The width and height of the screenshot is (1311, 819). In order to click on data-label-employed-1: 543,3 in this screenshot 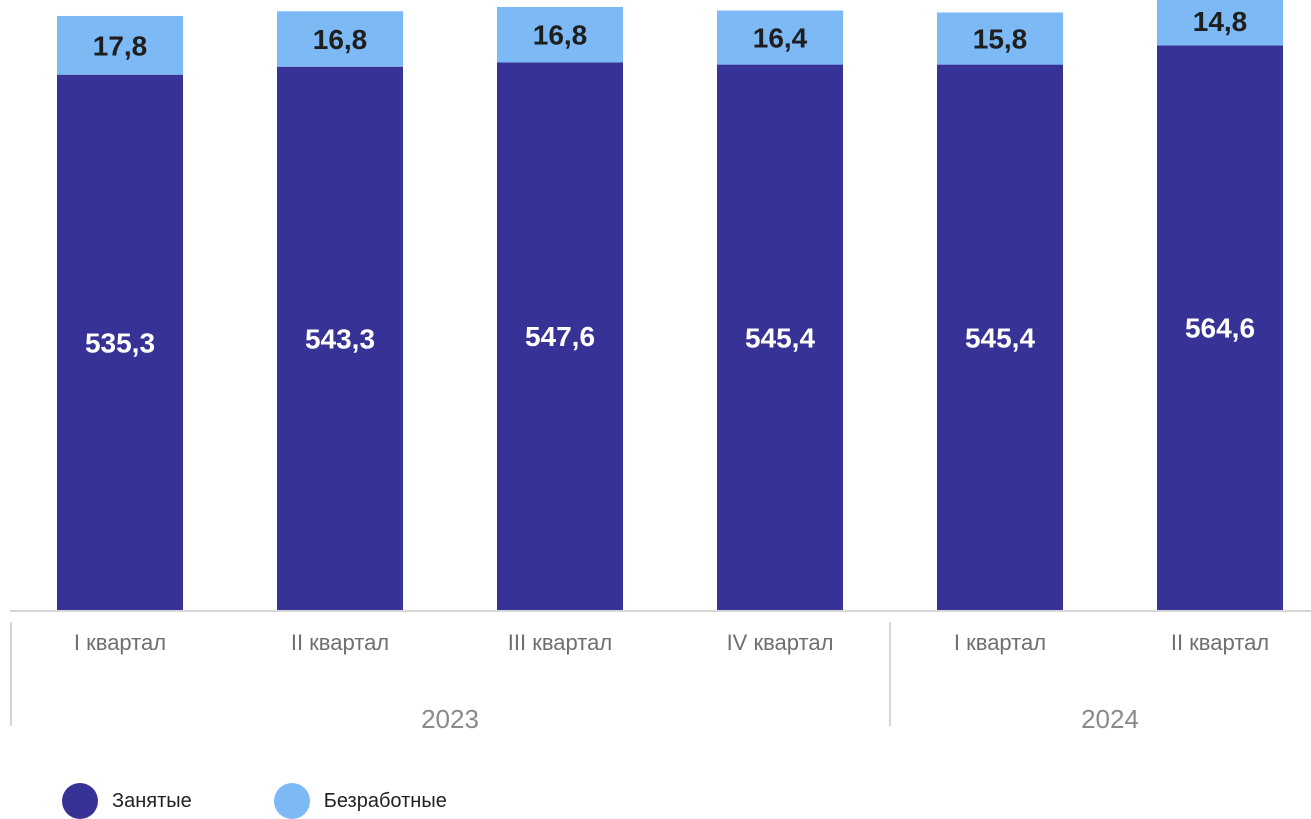, I will do `click(340, 338)`.